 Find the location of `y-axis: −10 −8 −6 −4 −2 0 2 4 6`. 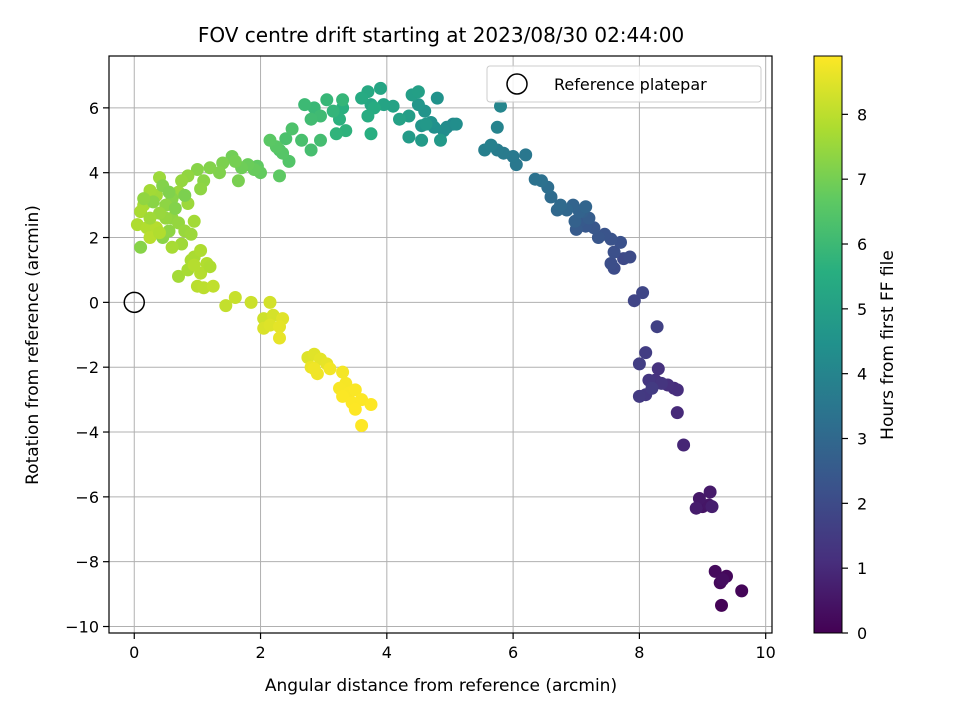

y-axis: −10 −8 −6 −4 −2 0 2 4 6 is located at coordinates (87, 368).